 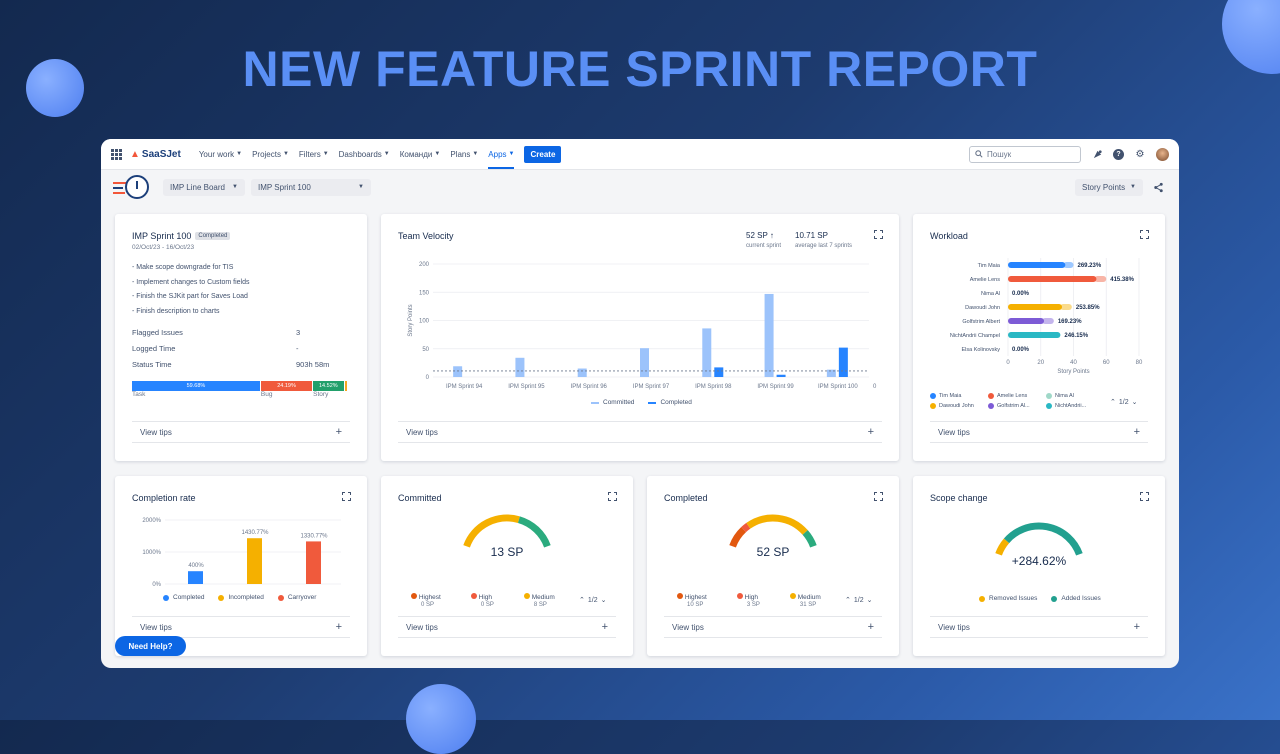 What do you see at coordinates (1002, 547) in the screenshot?
I see `gauge-segment-removed-issues` at bounding box center [1002, 547].